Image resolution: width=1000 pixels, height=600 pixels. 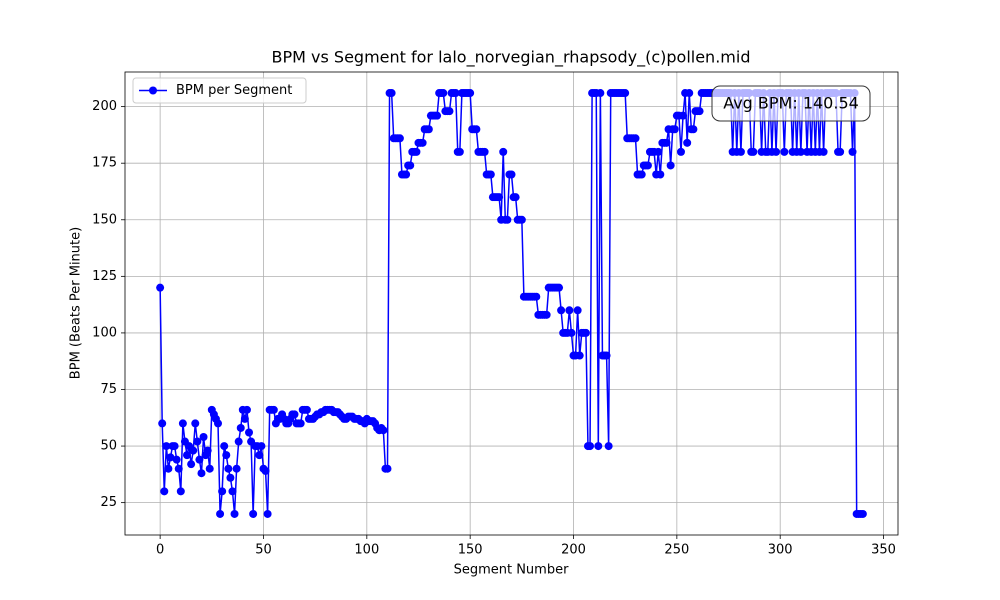 I want to click on x-tick-label: 50, so click(x=263, y=550).